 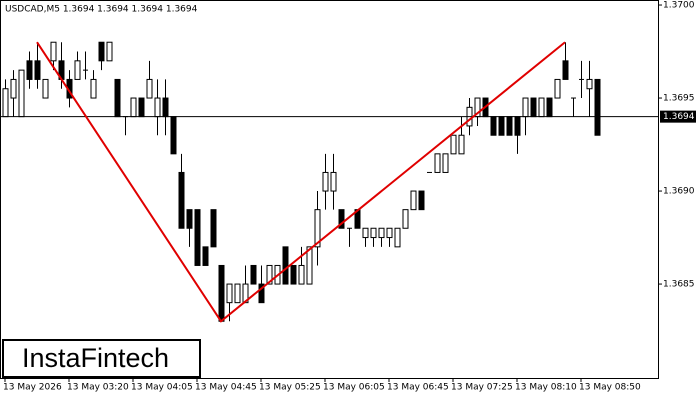 What do you see at coordinates (98, 388) in the screenshot?
I see `x-tick-label: 13 May 03:20` at bounding box center [98, 388].